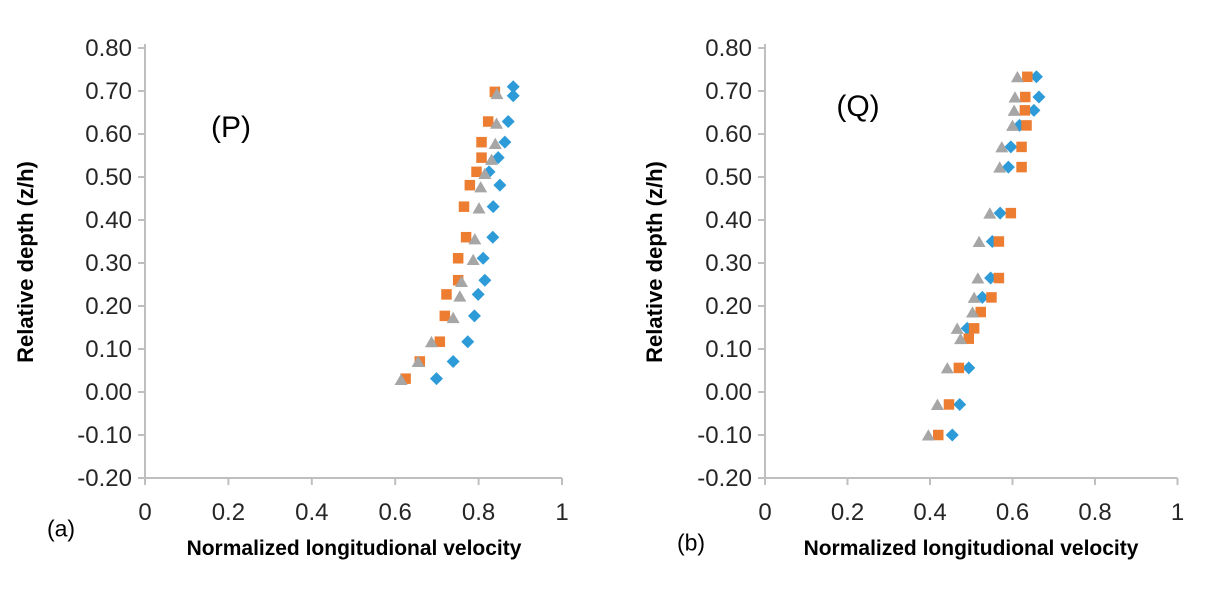 This screenshot has height=600, width=1214. I want to click on x-tick-label: 0.4, so click(929, 512).